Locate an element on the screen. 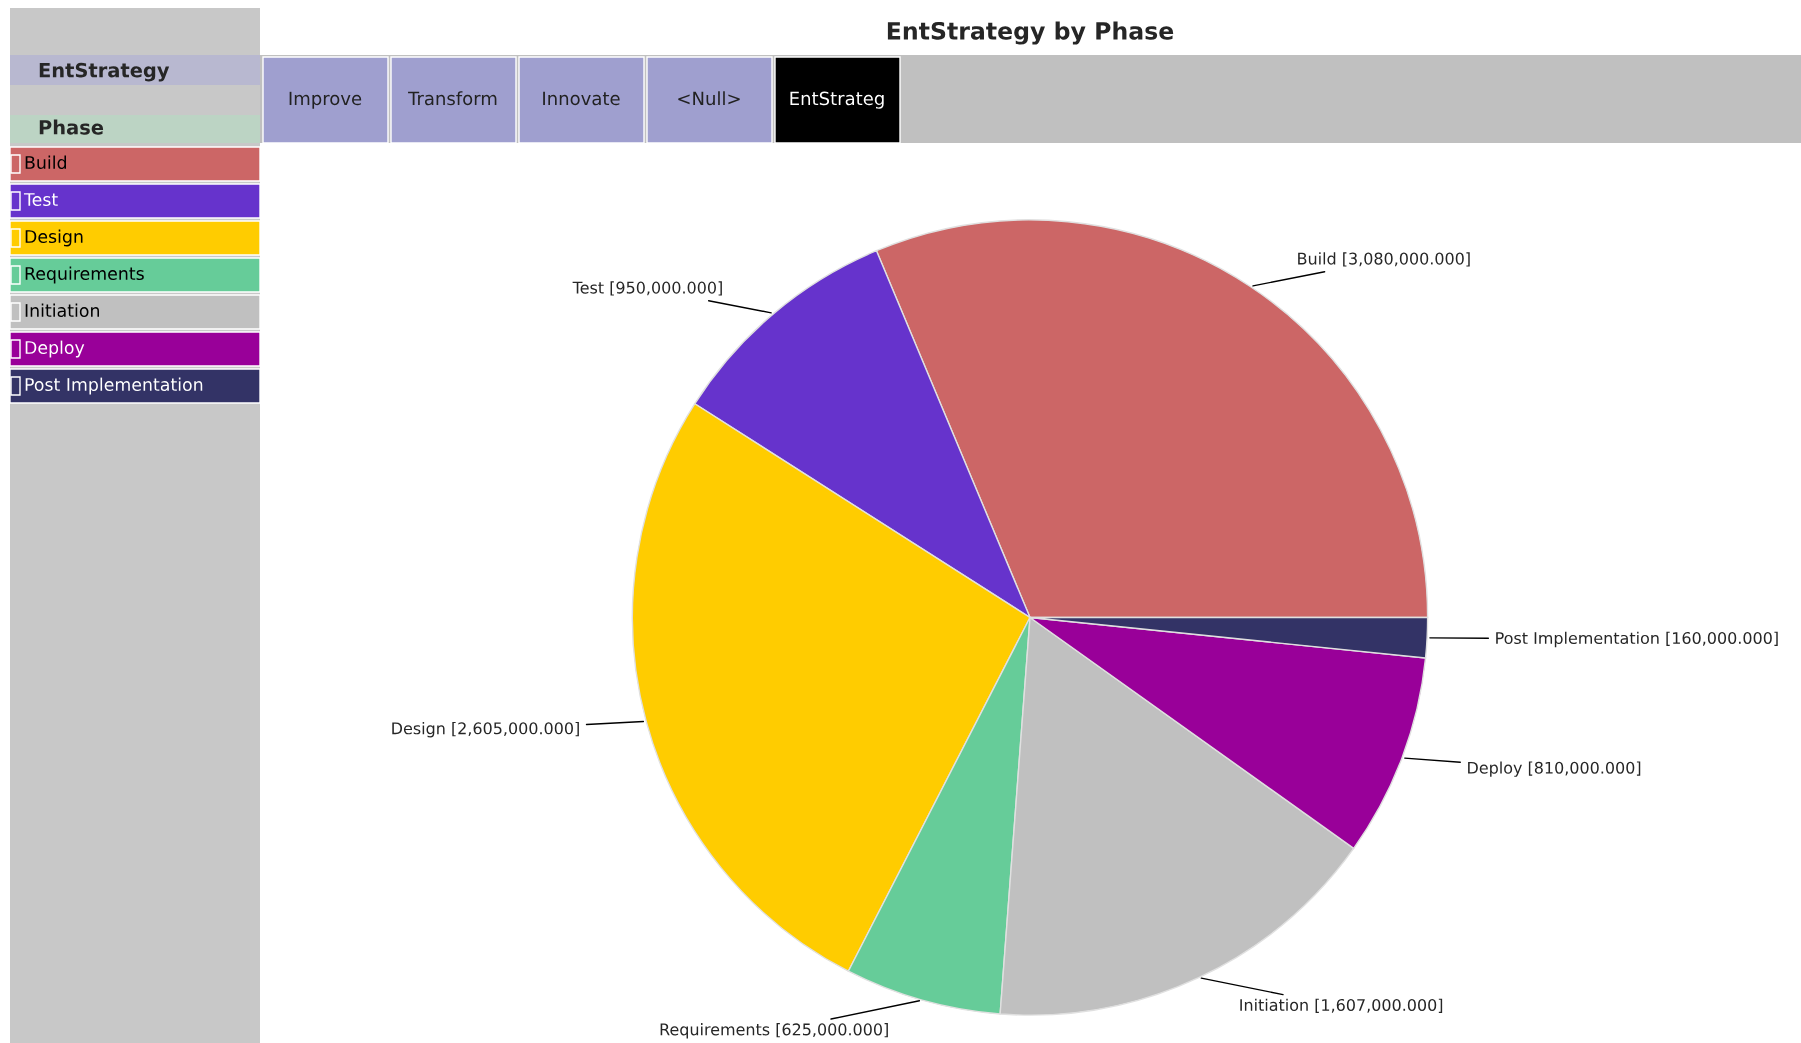 This screenshot has height=1043, width=1801. legend-label: Requirements is located at coordinates (84, 275).